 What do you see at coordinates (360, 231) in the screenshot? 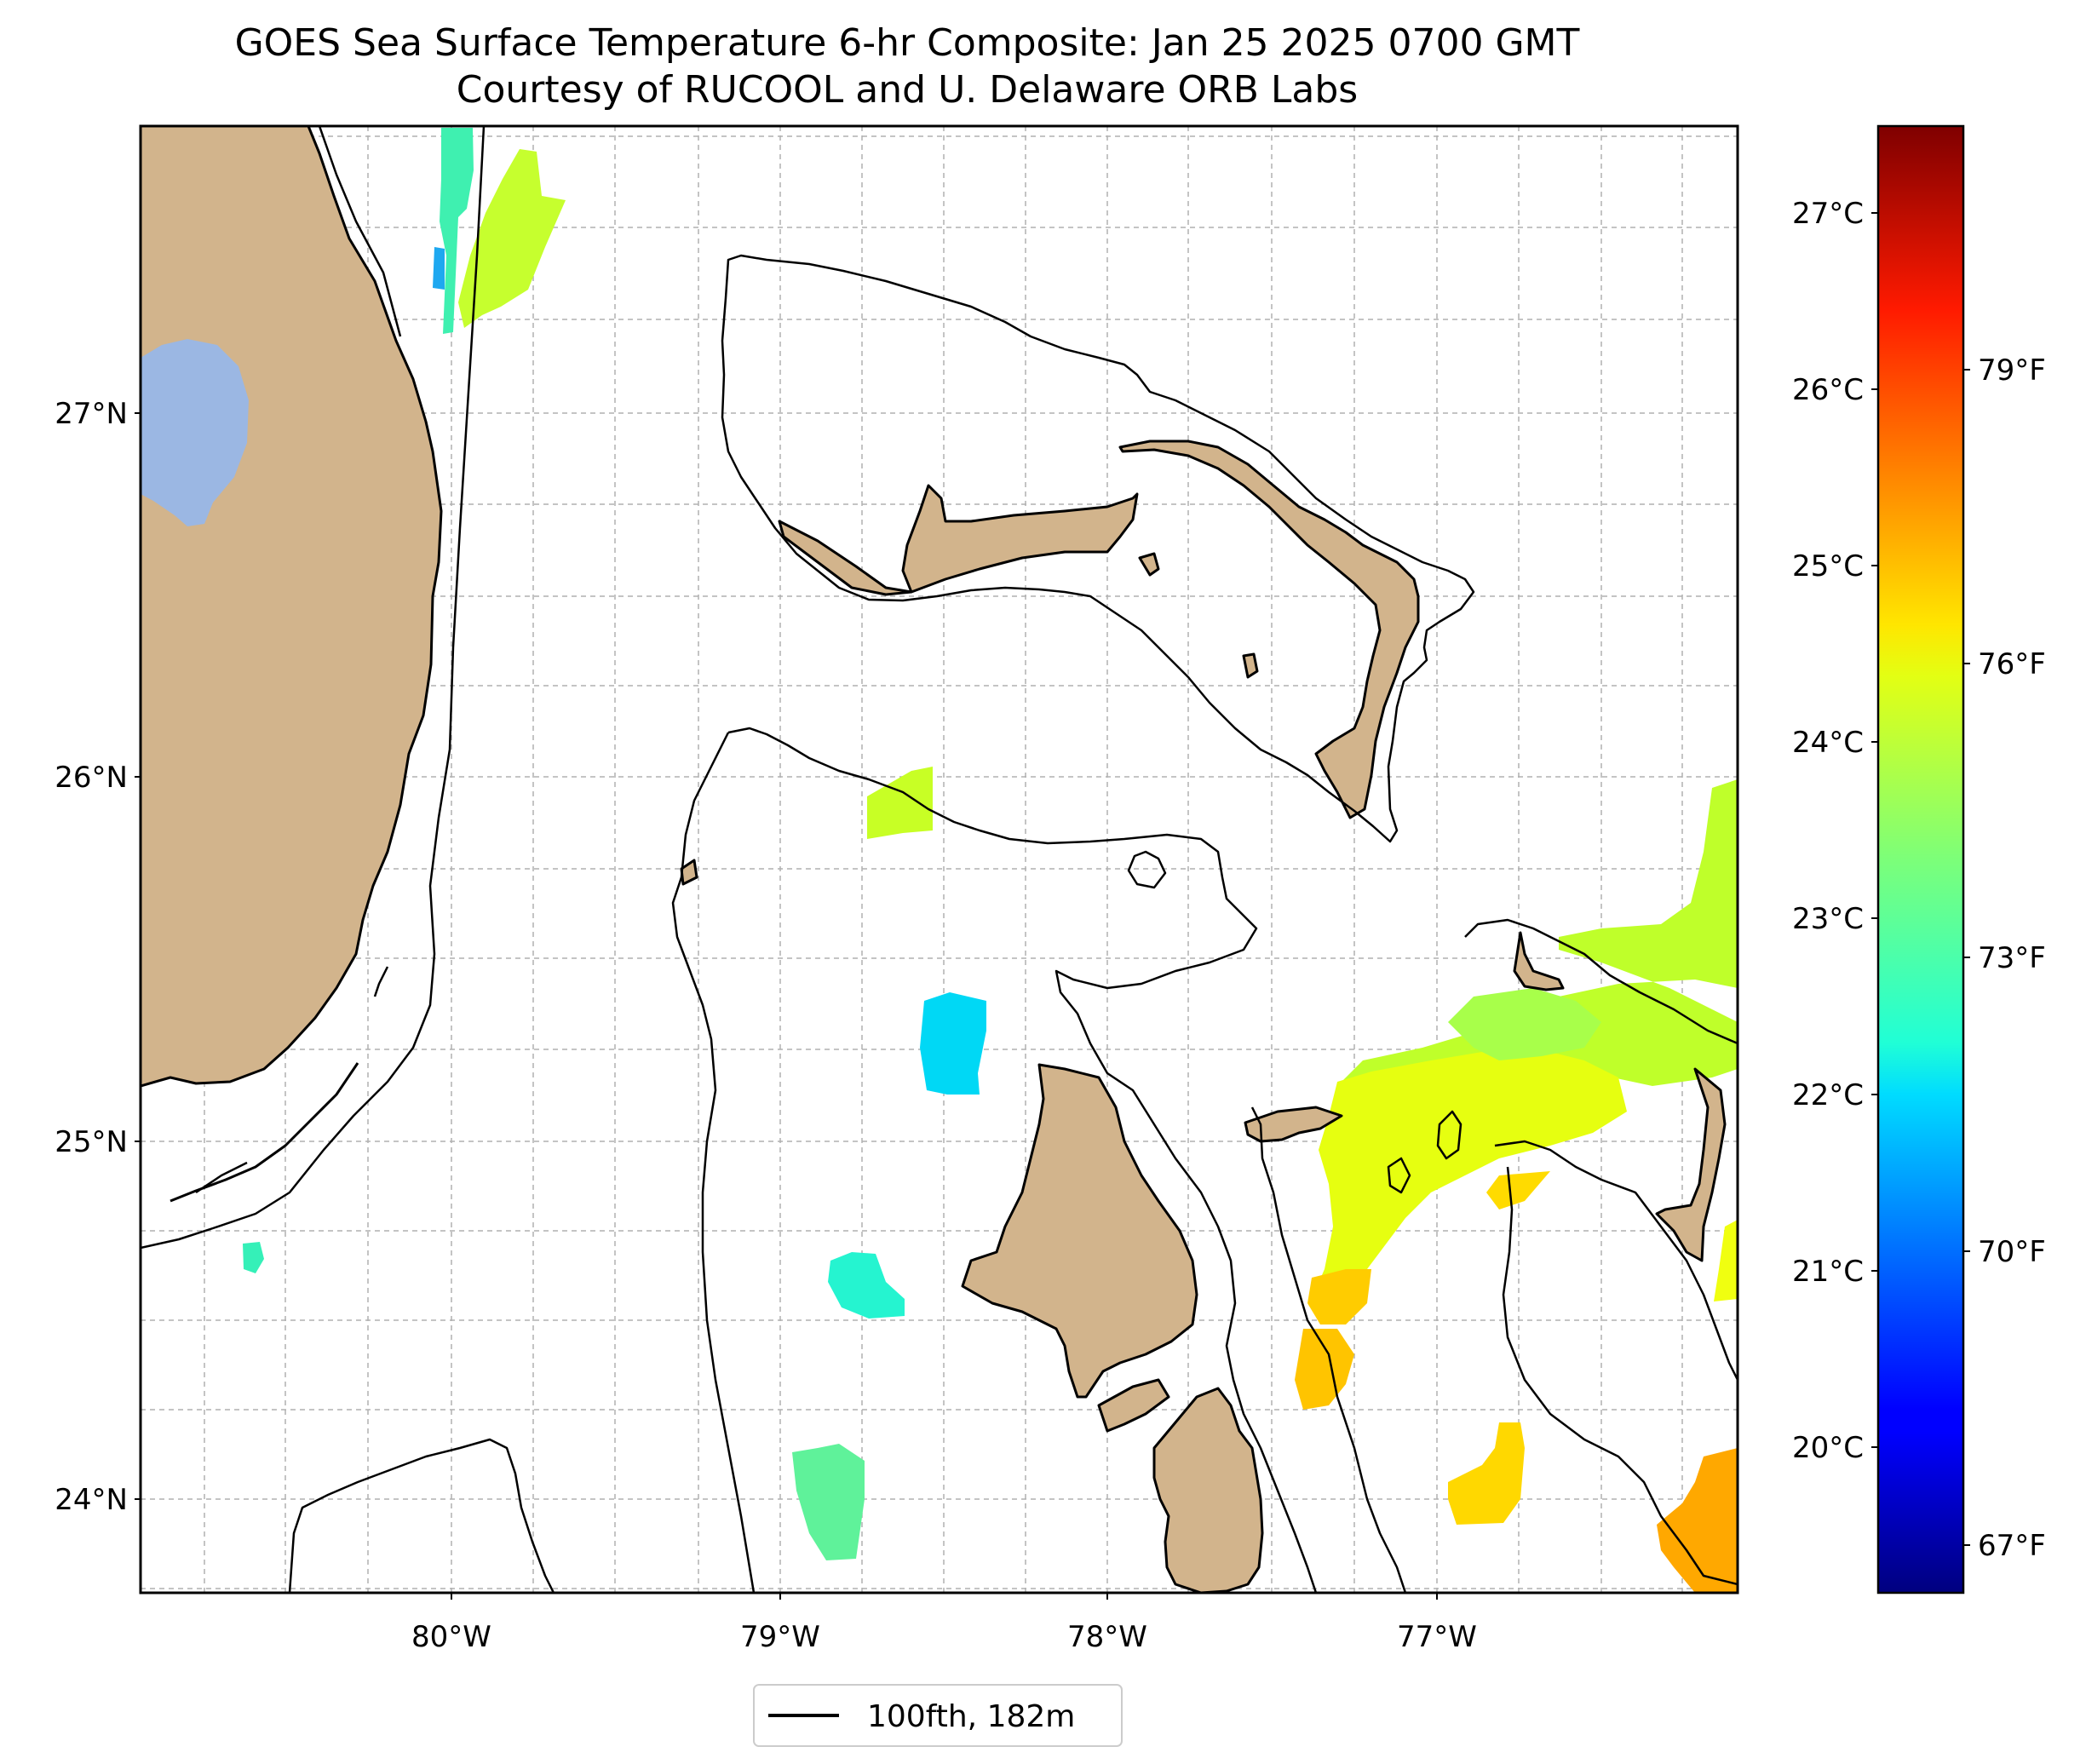
I see `contour-florida-coast-line` at bounding box center [360, 231].